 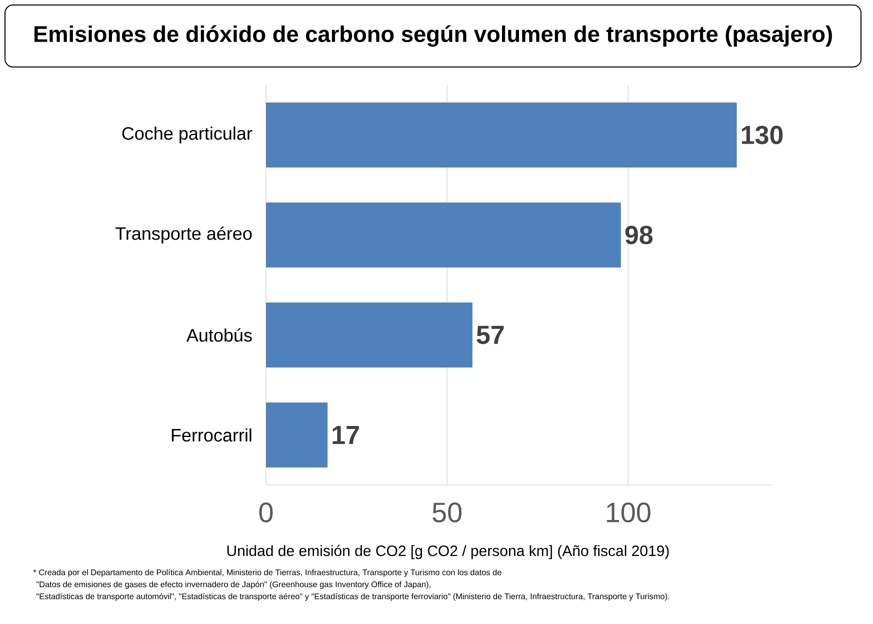 What do you see at coordinates (266, 512) in the screenshot?
I see `x-tick-label: 0` at bounding box center [266, 512].